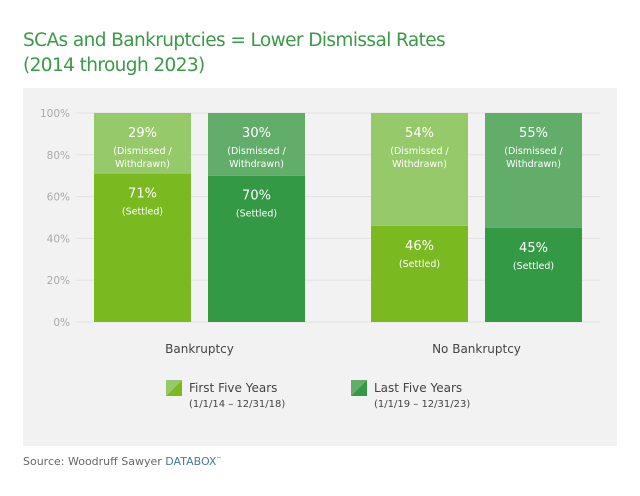  What do you see at coordinates (256, 196) in the screenshot?
I see `data-label-settled: 70%` at bounding box center [256, 196].